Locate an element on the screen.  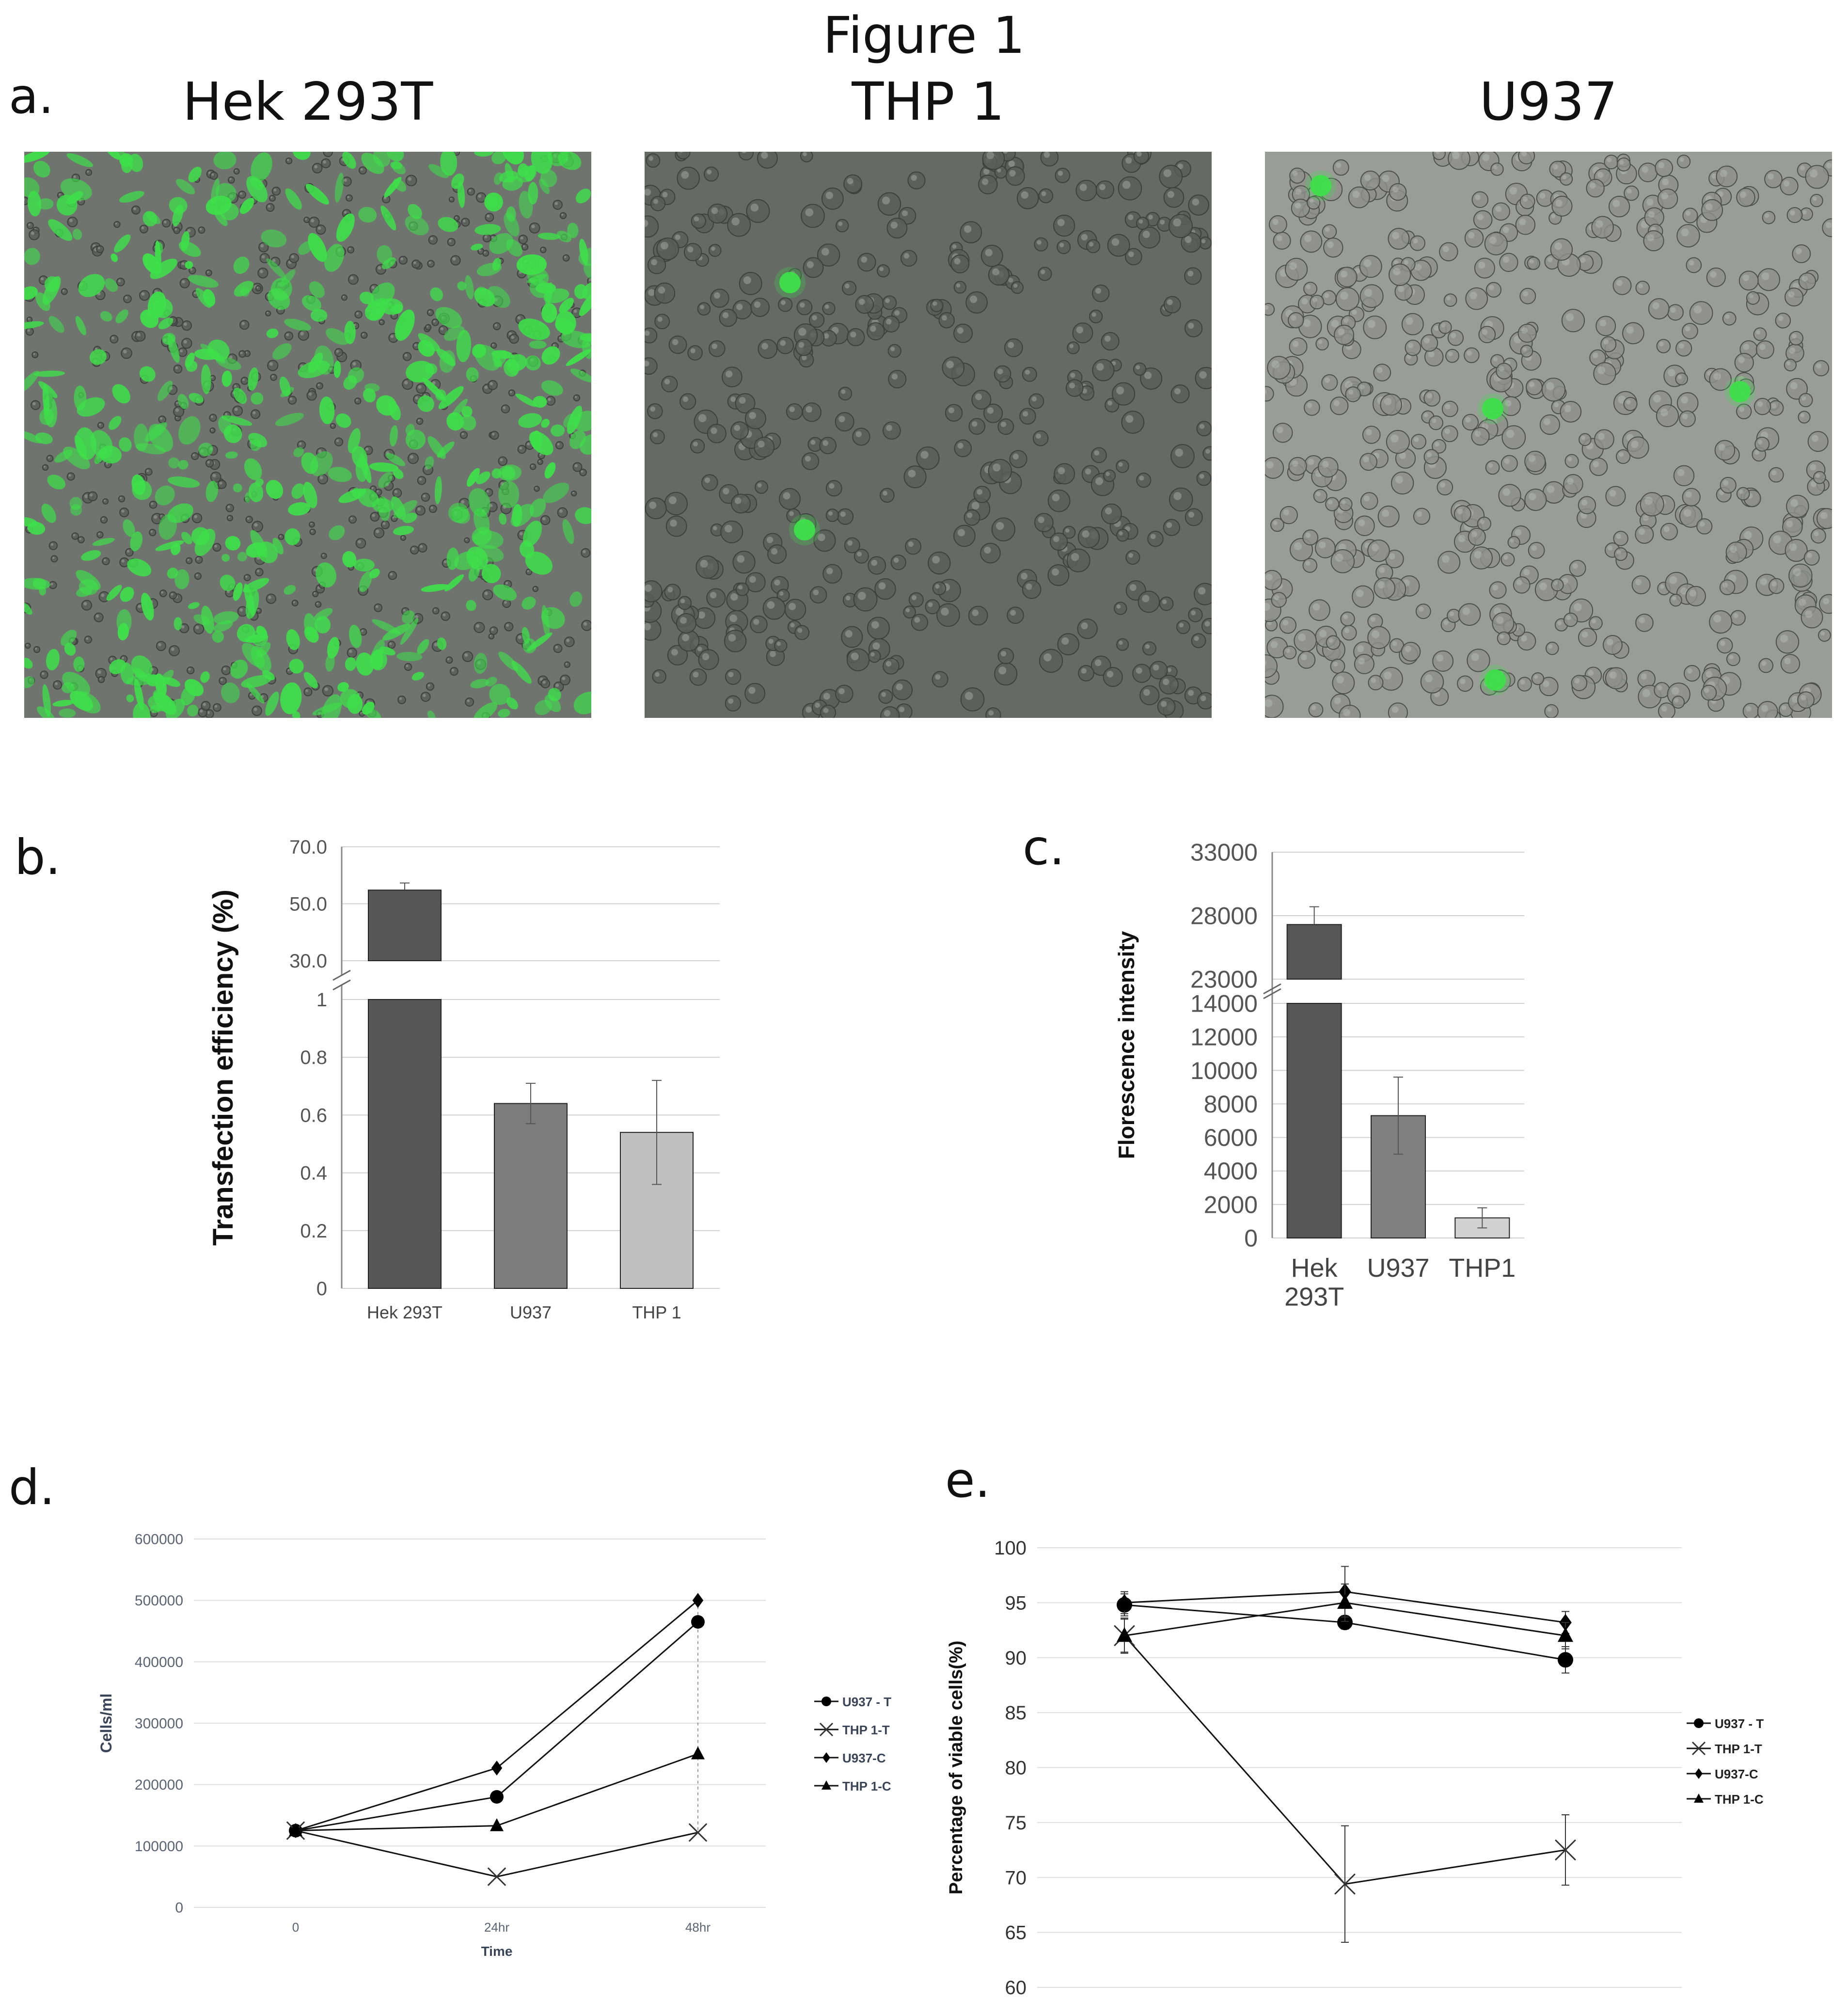
y-tick-label: 200000 is located at coordinates (159, 1785).